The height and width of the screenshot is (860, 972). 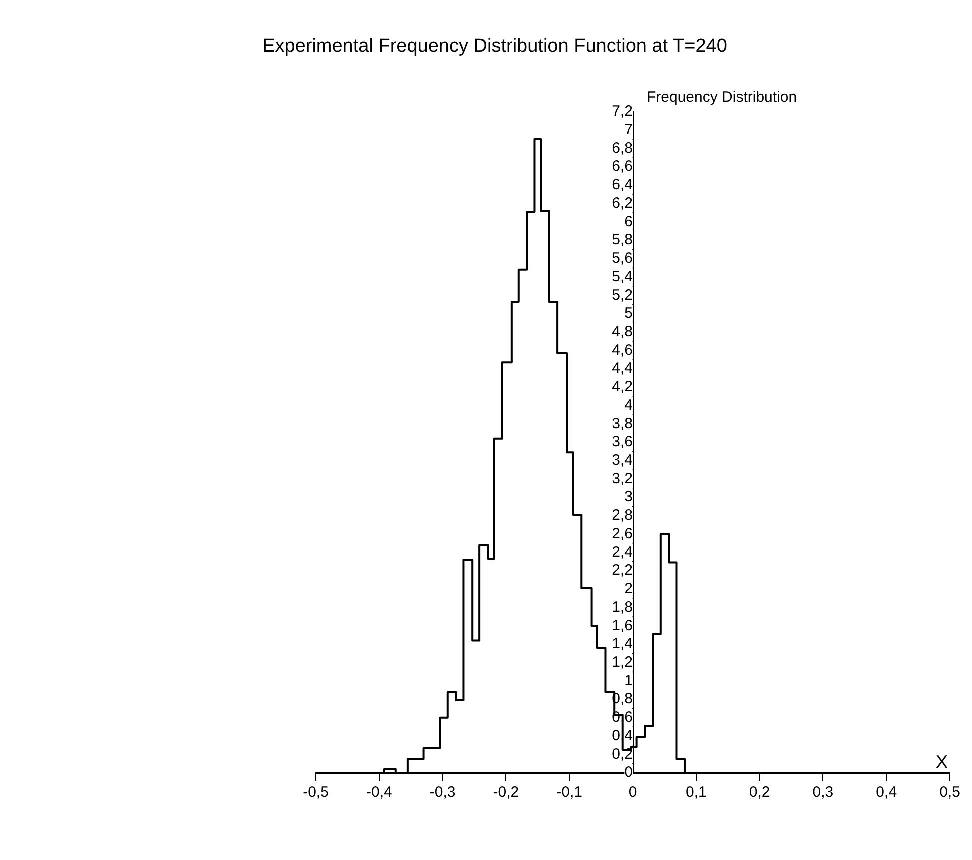 I want to click on y-tick-label: 7, so click(x=628, y=130).